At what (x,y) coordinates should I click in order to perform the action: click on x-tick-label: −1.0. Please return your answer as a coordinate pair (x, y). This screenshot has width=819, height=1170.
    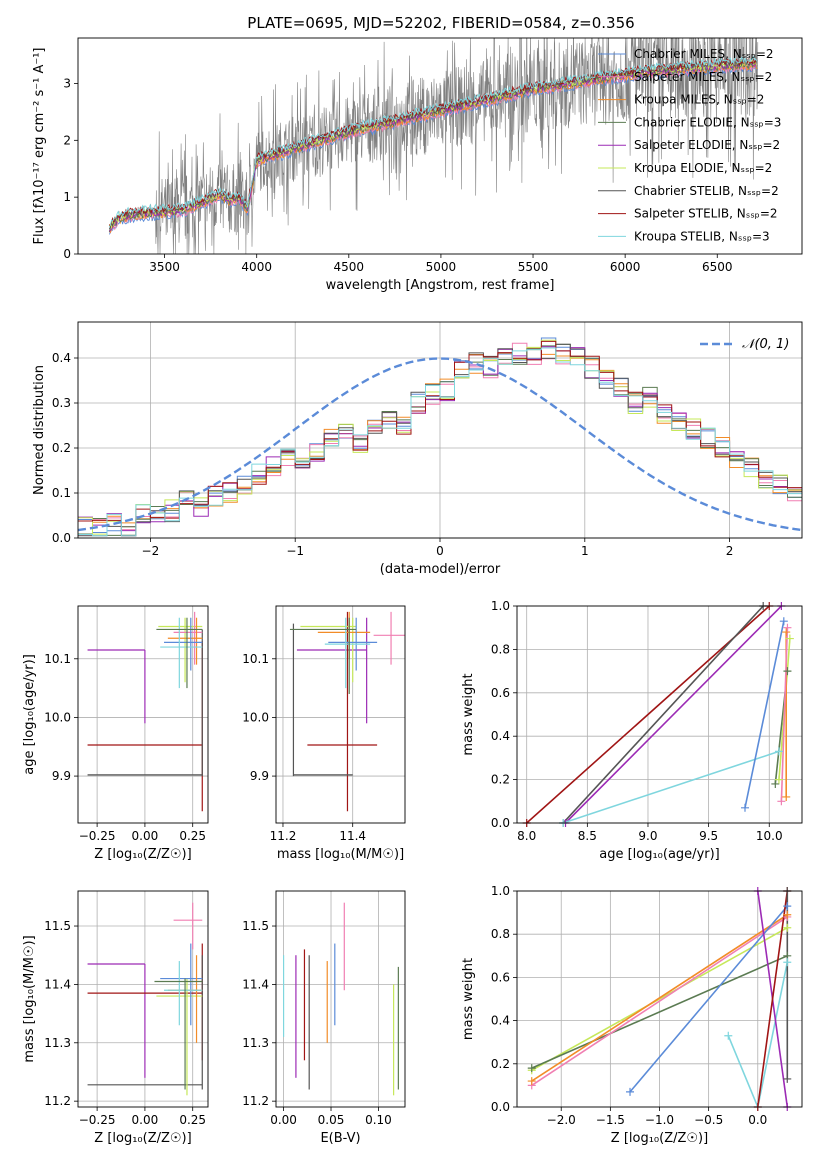
    Looking at the image, I should click on (659, 1120).